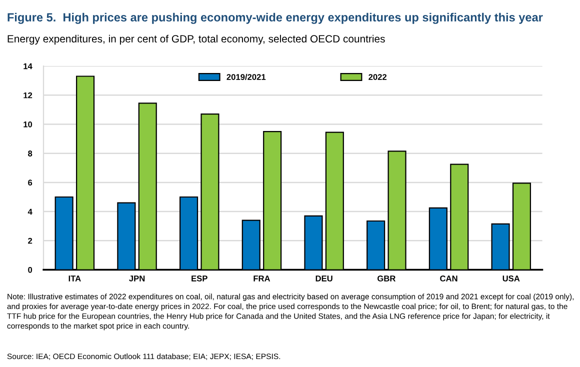 This screenshot has height=367, width=580. What do you see at coordinates (246, 77) in the screenshot?
I see `legend-label: 2019/2021` at bounding box center [246, 77].